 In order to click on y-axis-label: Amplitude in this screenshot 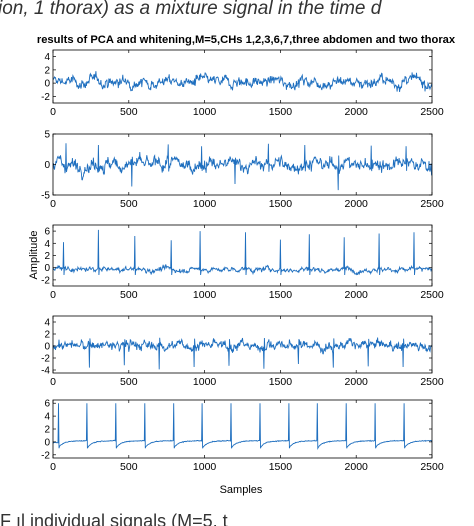, I will do `click(34, 255)`.